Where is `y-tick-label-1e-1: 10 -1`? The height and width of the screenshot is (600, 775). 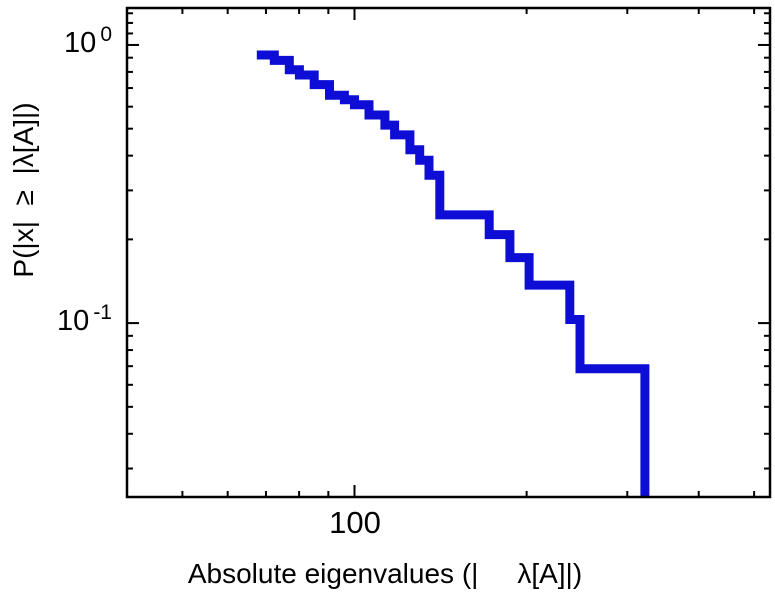 y-tick-label-1e-1: 10 -1 is located at coordinates (84, 319).